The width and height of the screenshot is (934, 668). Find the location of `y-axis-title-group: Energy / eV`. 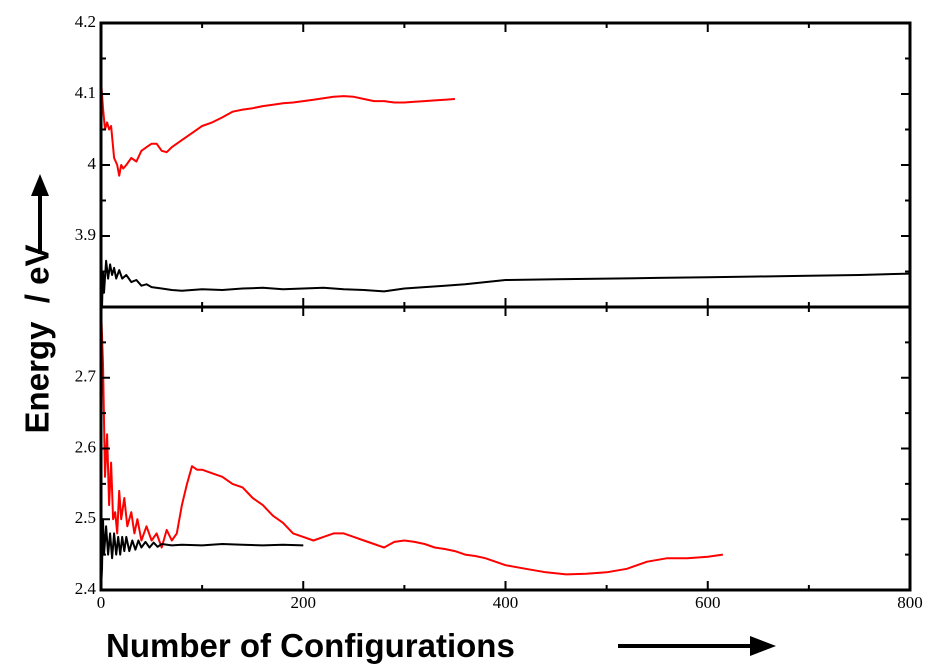

y-axis-title-group: Energy / eV is located at coordinates (37, 303).